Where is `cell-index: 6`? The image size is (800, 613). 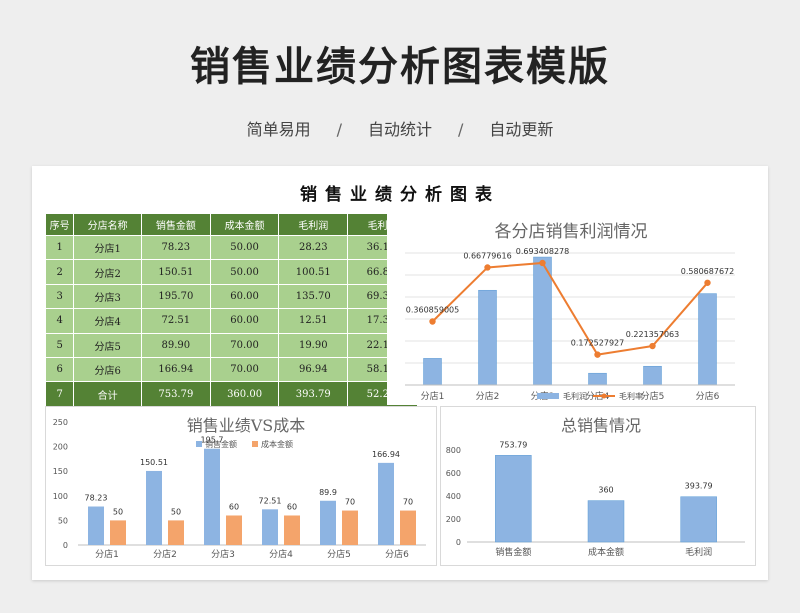 cell-index: 6 is located at coordinates (59, 369).